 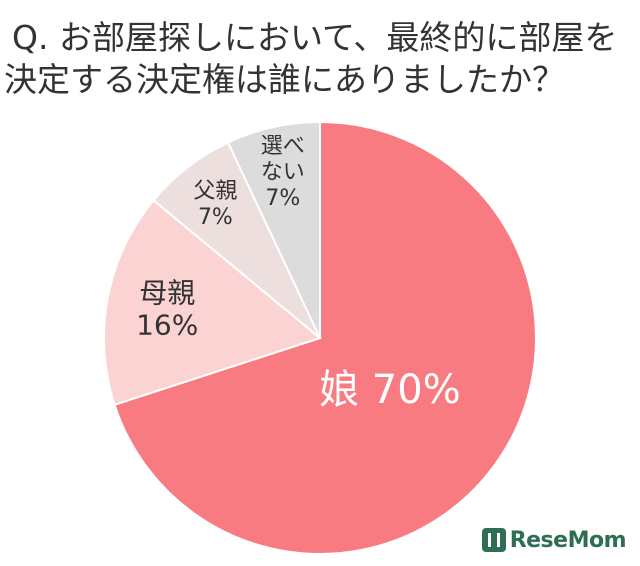 What do you see at coordinates (390, 390) in the screenshot?
I see `slice-label-1: 娘 70%` at bounding box center [390, 390].